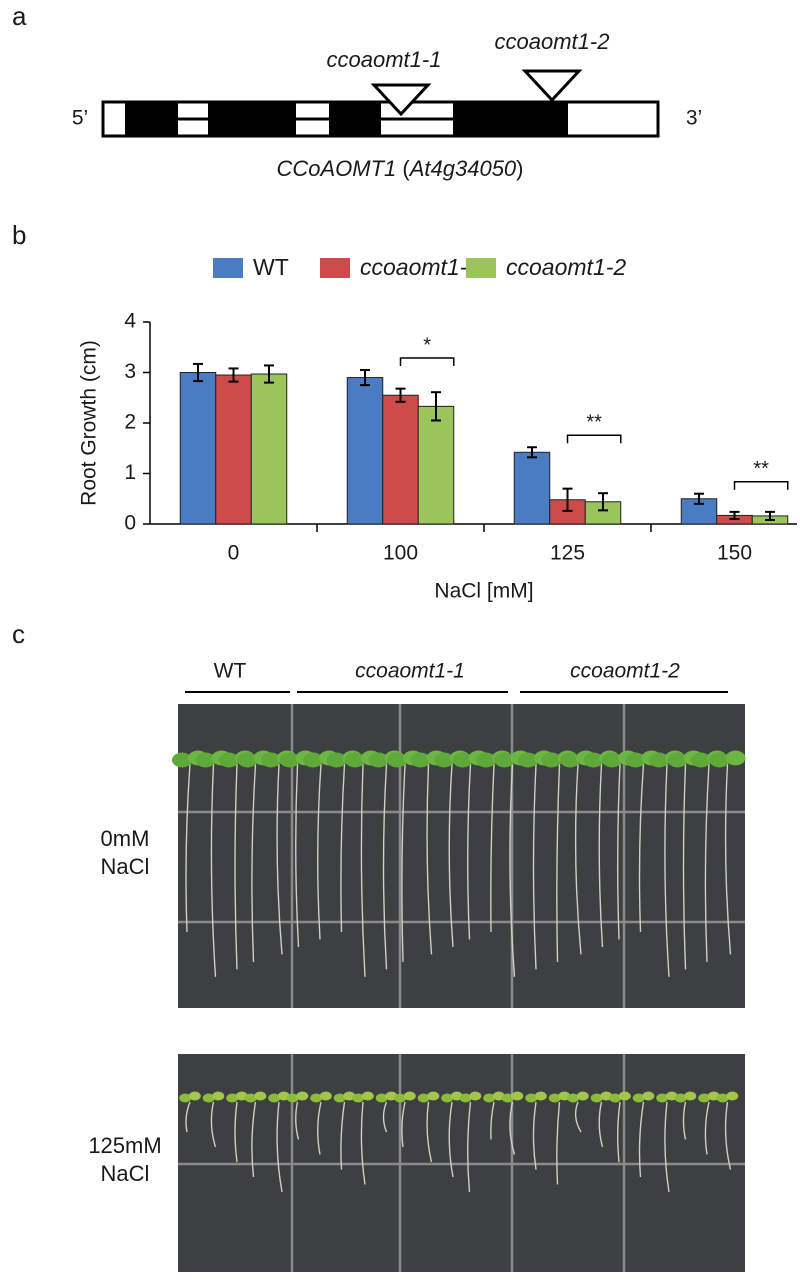 The image size is (800, 1288). Describe the element at coordinates (400, 553) in the screenshot. I see `x-tick-label: 100` at that location.